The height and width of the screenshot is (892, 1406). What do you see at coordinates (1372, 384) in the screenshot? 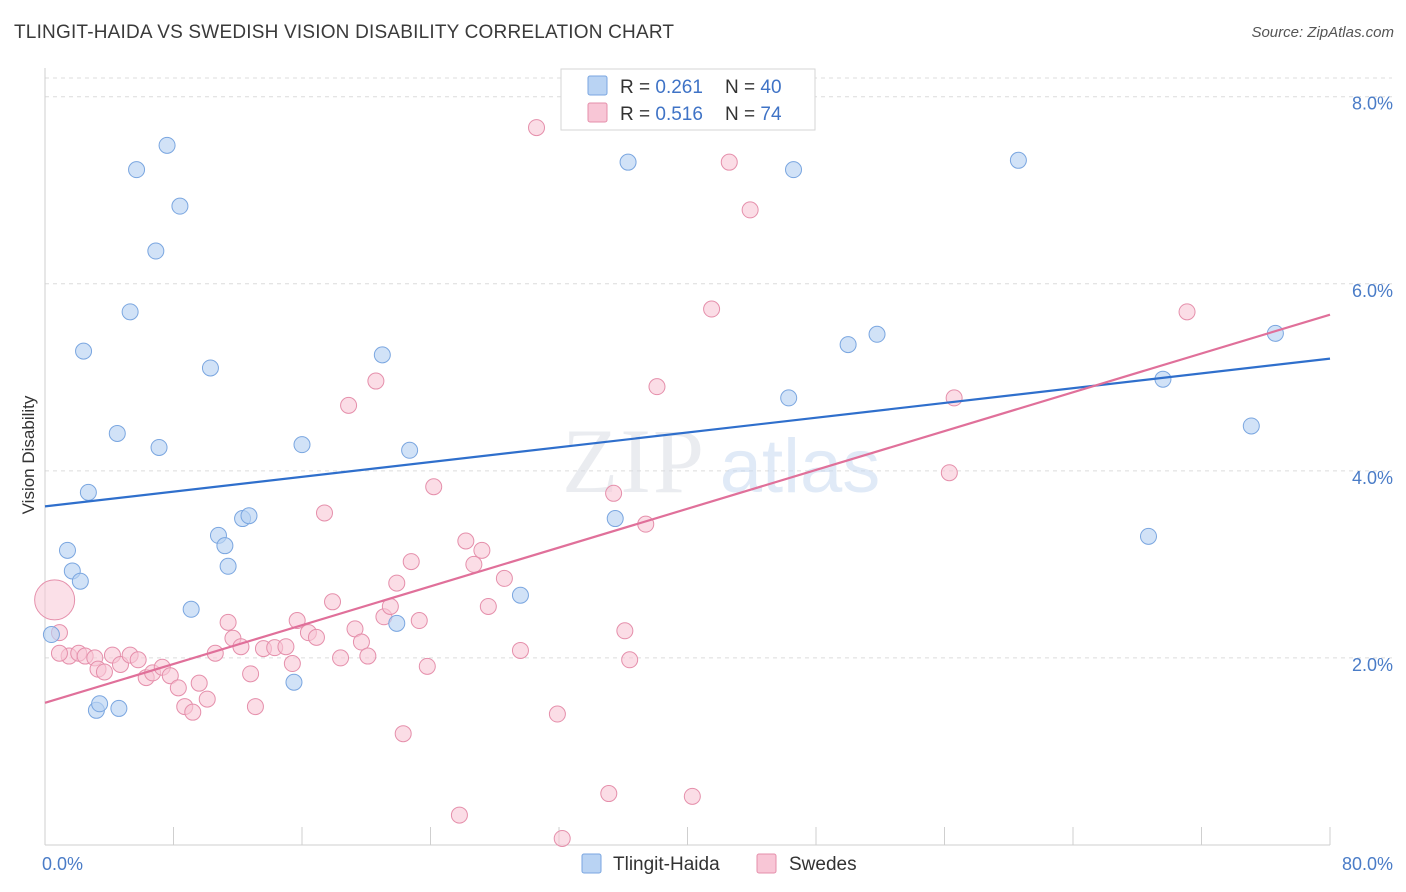
I see `y-tick-labels: 2.0% 4.0% 6.0% 8.0%` at bounding box center [1372, 384].